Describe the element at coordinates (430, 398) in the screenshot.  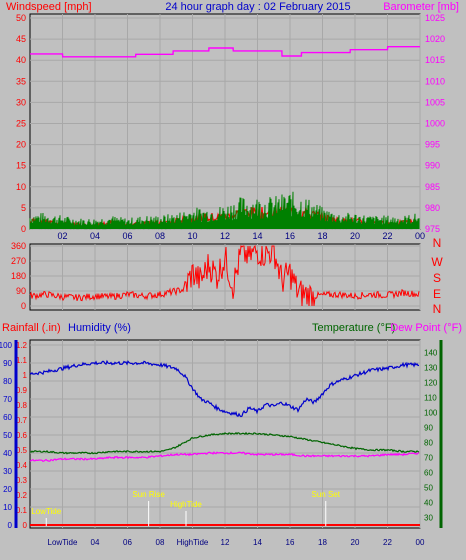
I see `temperature-tick-label: 110` at that location.